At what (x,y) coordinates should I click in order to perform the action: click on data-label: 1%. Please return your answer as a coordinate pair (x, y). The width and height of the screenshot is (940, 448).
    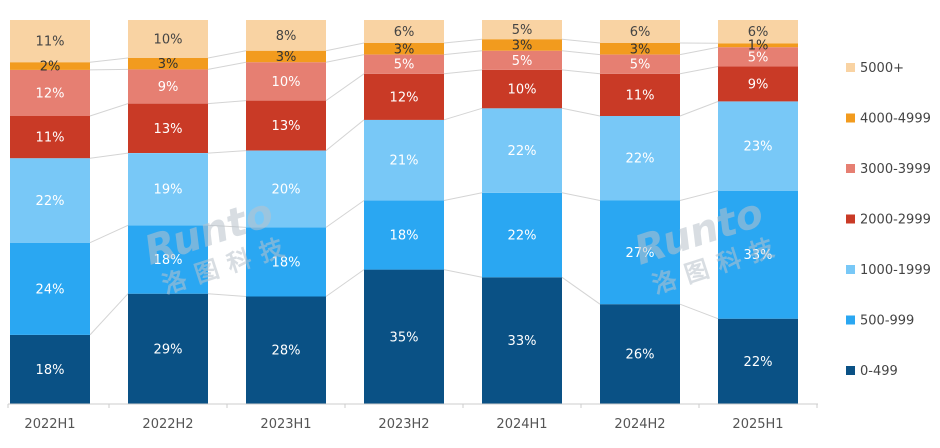
    Looking at the image, I should click on (758, 46).